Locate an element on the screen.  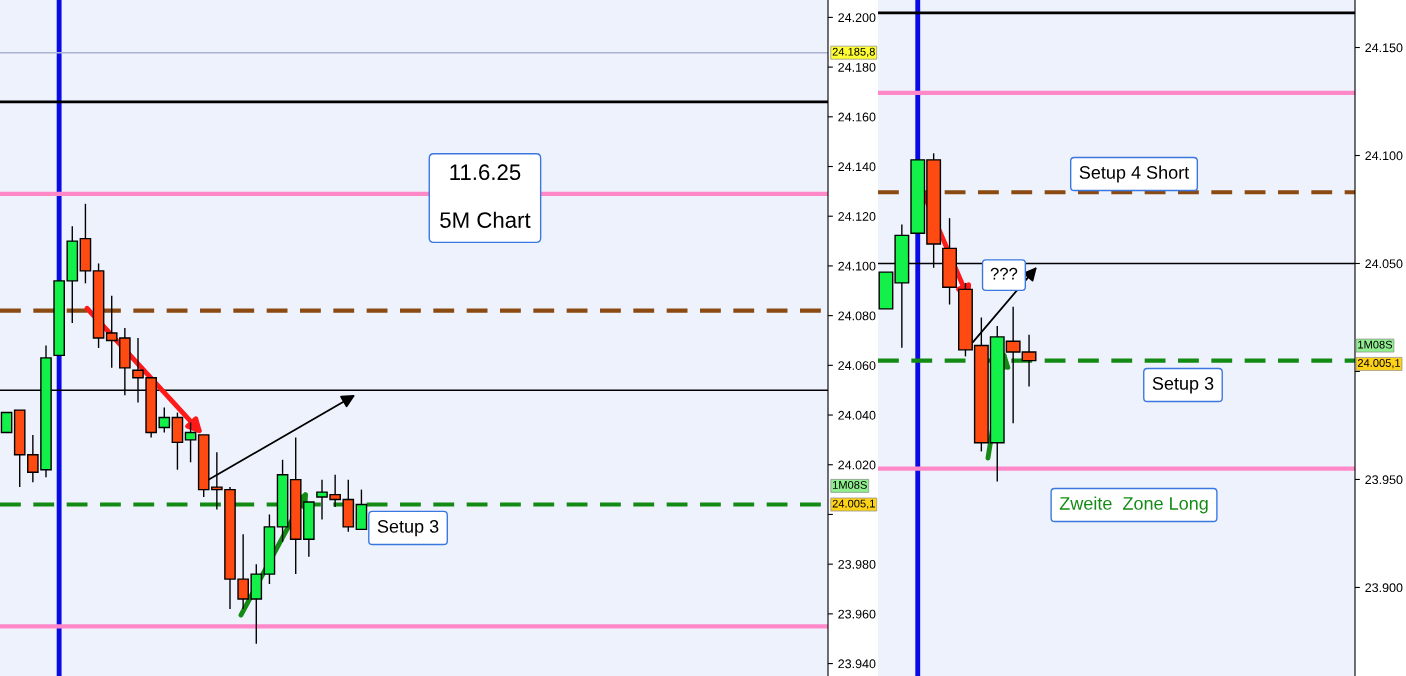
y-tick-label: 24.050 is located at coordinates (1384, 264).